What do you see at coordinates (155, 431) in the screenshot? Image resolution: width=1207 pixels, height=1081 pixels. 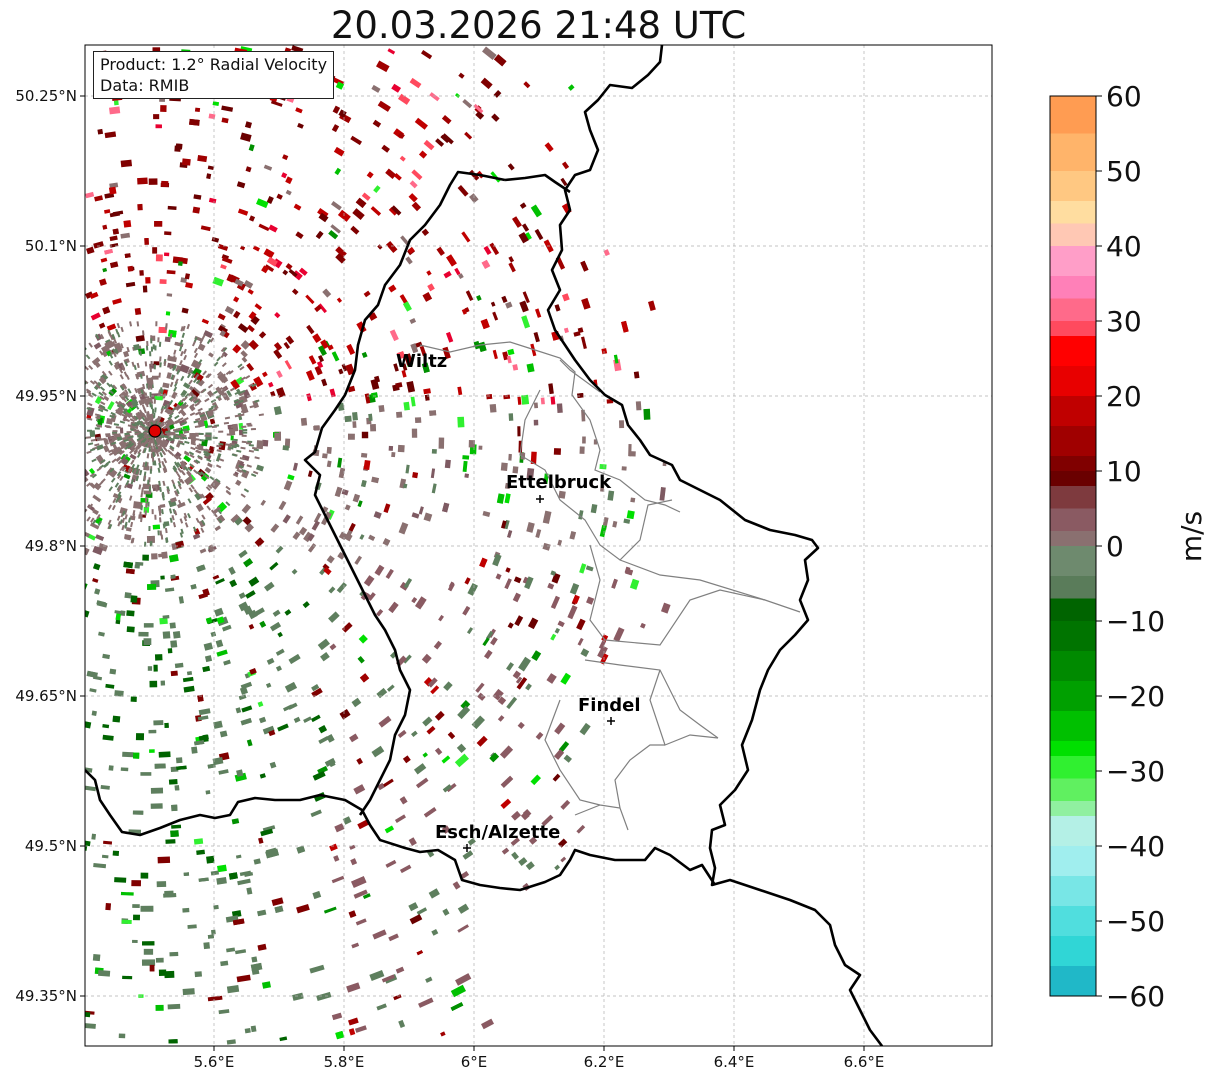 I see `radar-site-marker` at bounding box center [155, 431].